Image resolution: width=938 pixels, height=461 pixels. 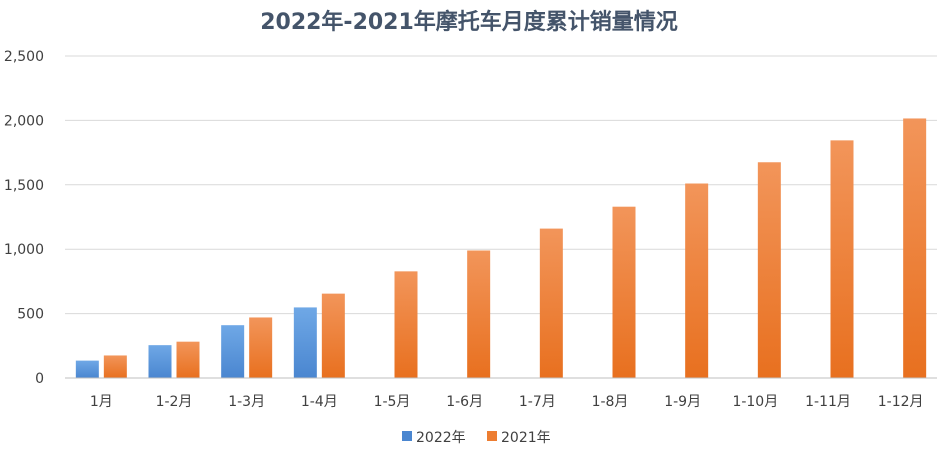 I want to click on y-tick-label: 2,500, so click(x=24, y=57).